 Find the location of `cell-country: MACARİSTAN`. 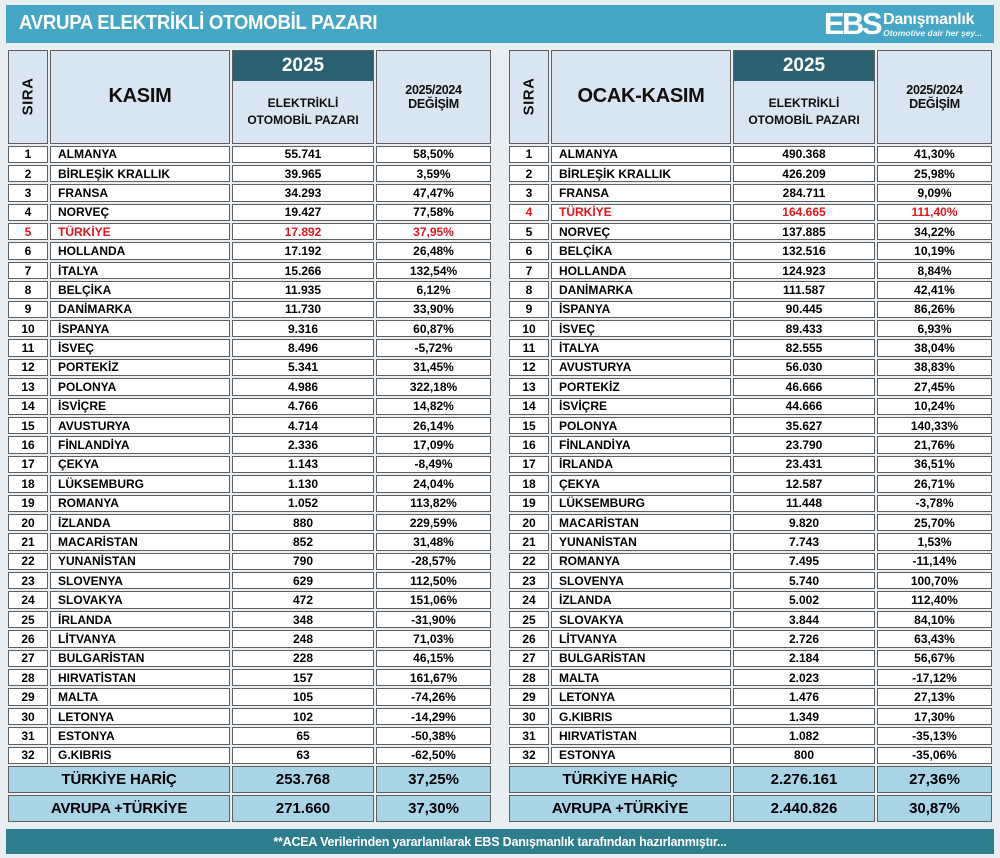

cell-country: MACARİSTAN is located at coordinates (140, 542).